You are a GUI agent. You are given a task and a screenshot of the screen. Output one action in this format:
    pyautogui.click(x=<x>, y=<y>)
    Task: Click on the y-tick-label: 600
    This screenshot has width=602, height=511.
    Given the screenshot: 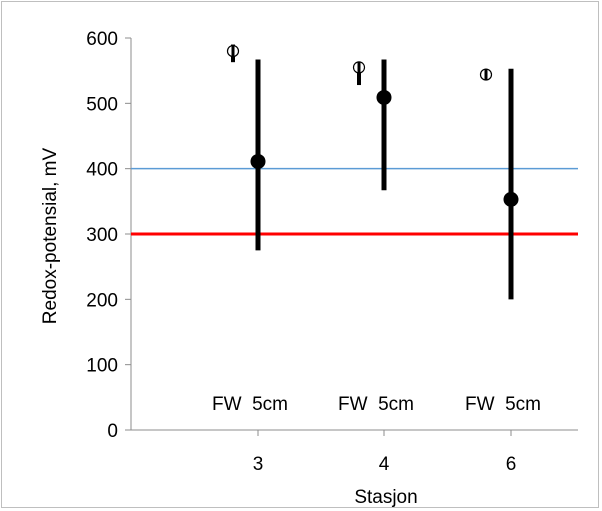 What is the action you would take?
    pyautogui.click(x=102, y=39)
    